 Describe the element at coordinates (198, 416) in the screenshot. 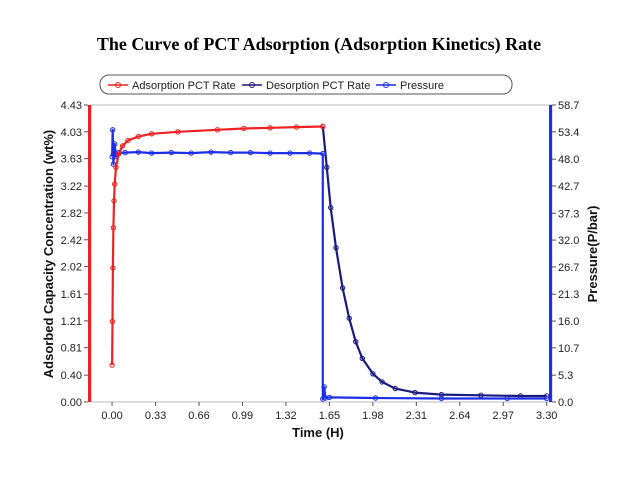

I see `x-tick-label: 0.66` at that location.